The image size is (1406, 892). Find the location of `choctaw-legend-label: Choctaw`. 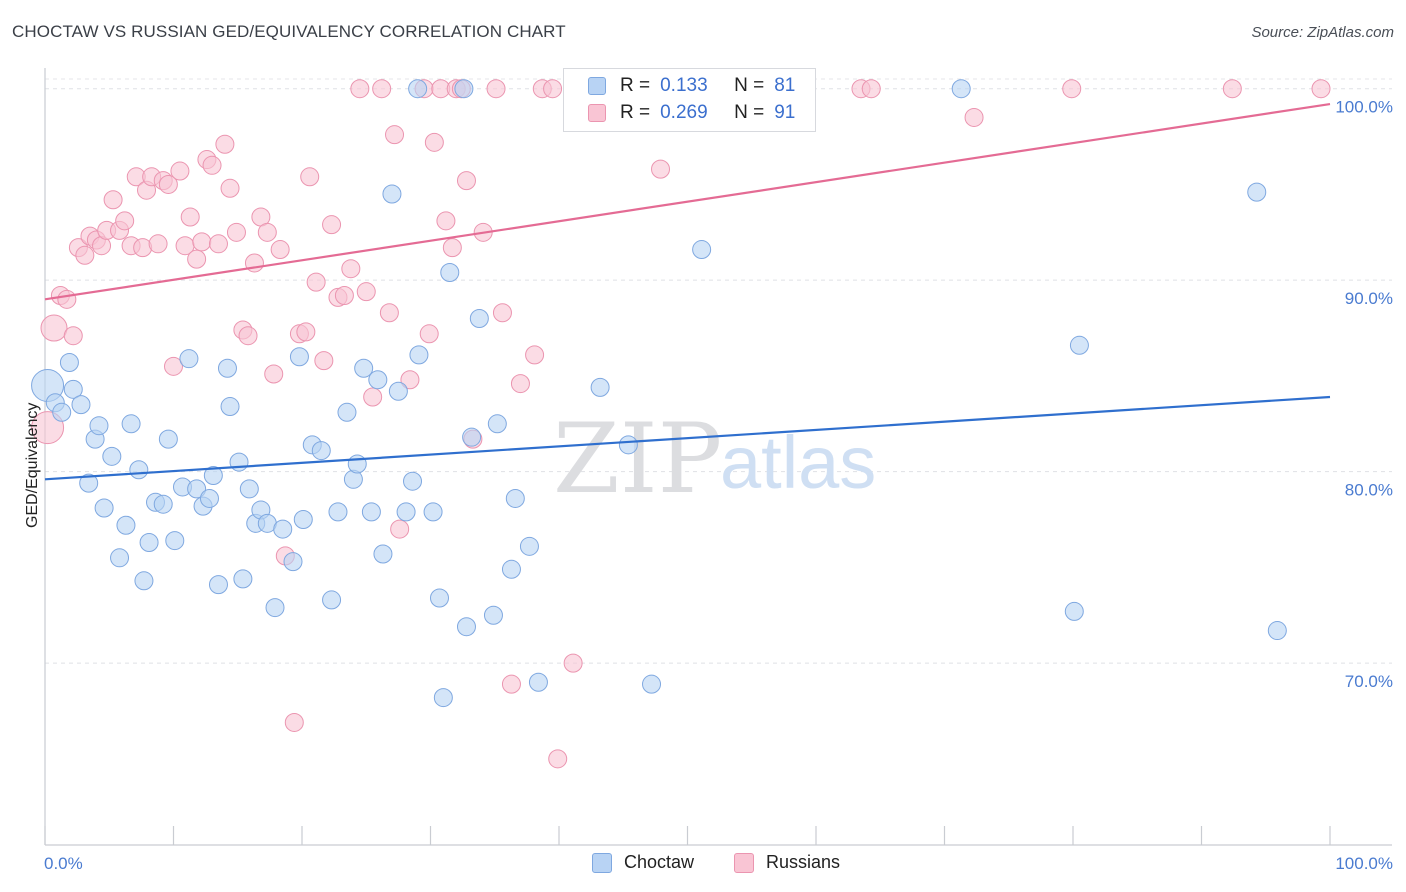

choctaw-legend-label: Choctaw is located at coordinates (659, 862).